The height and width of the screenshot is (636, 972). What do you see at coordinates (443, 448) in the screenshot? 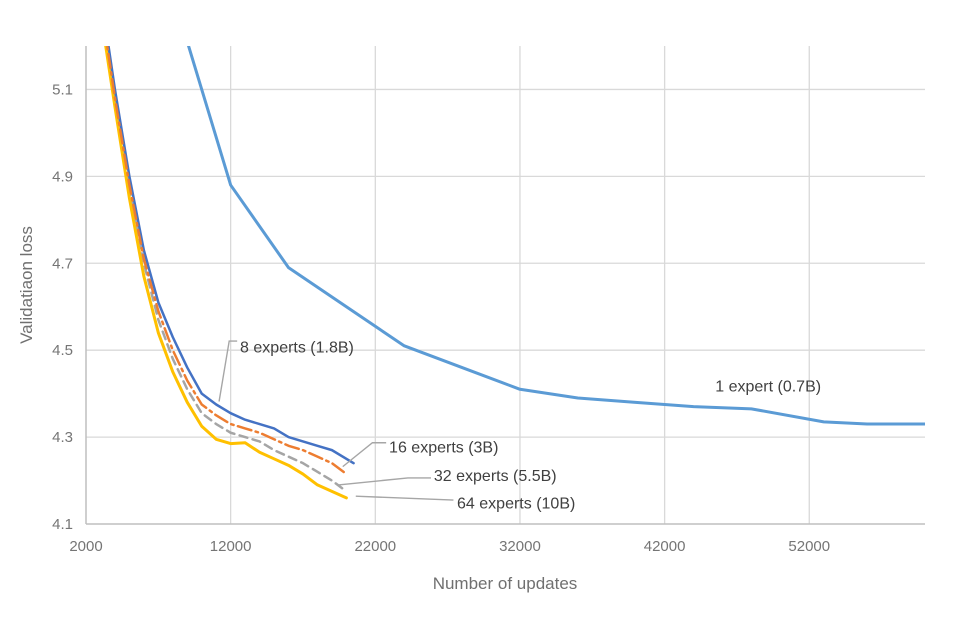
I see `annotation-16-experts-3b: 16 experts (3B)` at bounding box center [443, 448].